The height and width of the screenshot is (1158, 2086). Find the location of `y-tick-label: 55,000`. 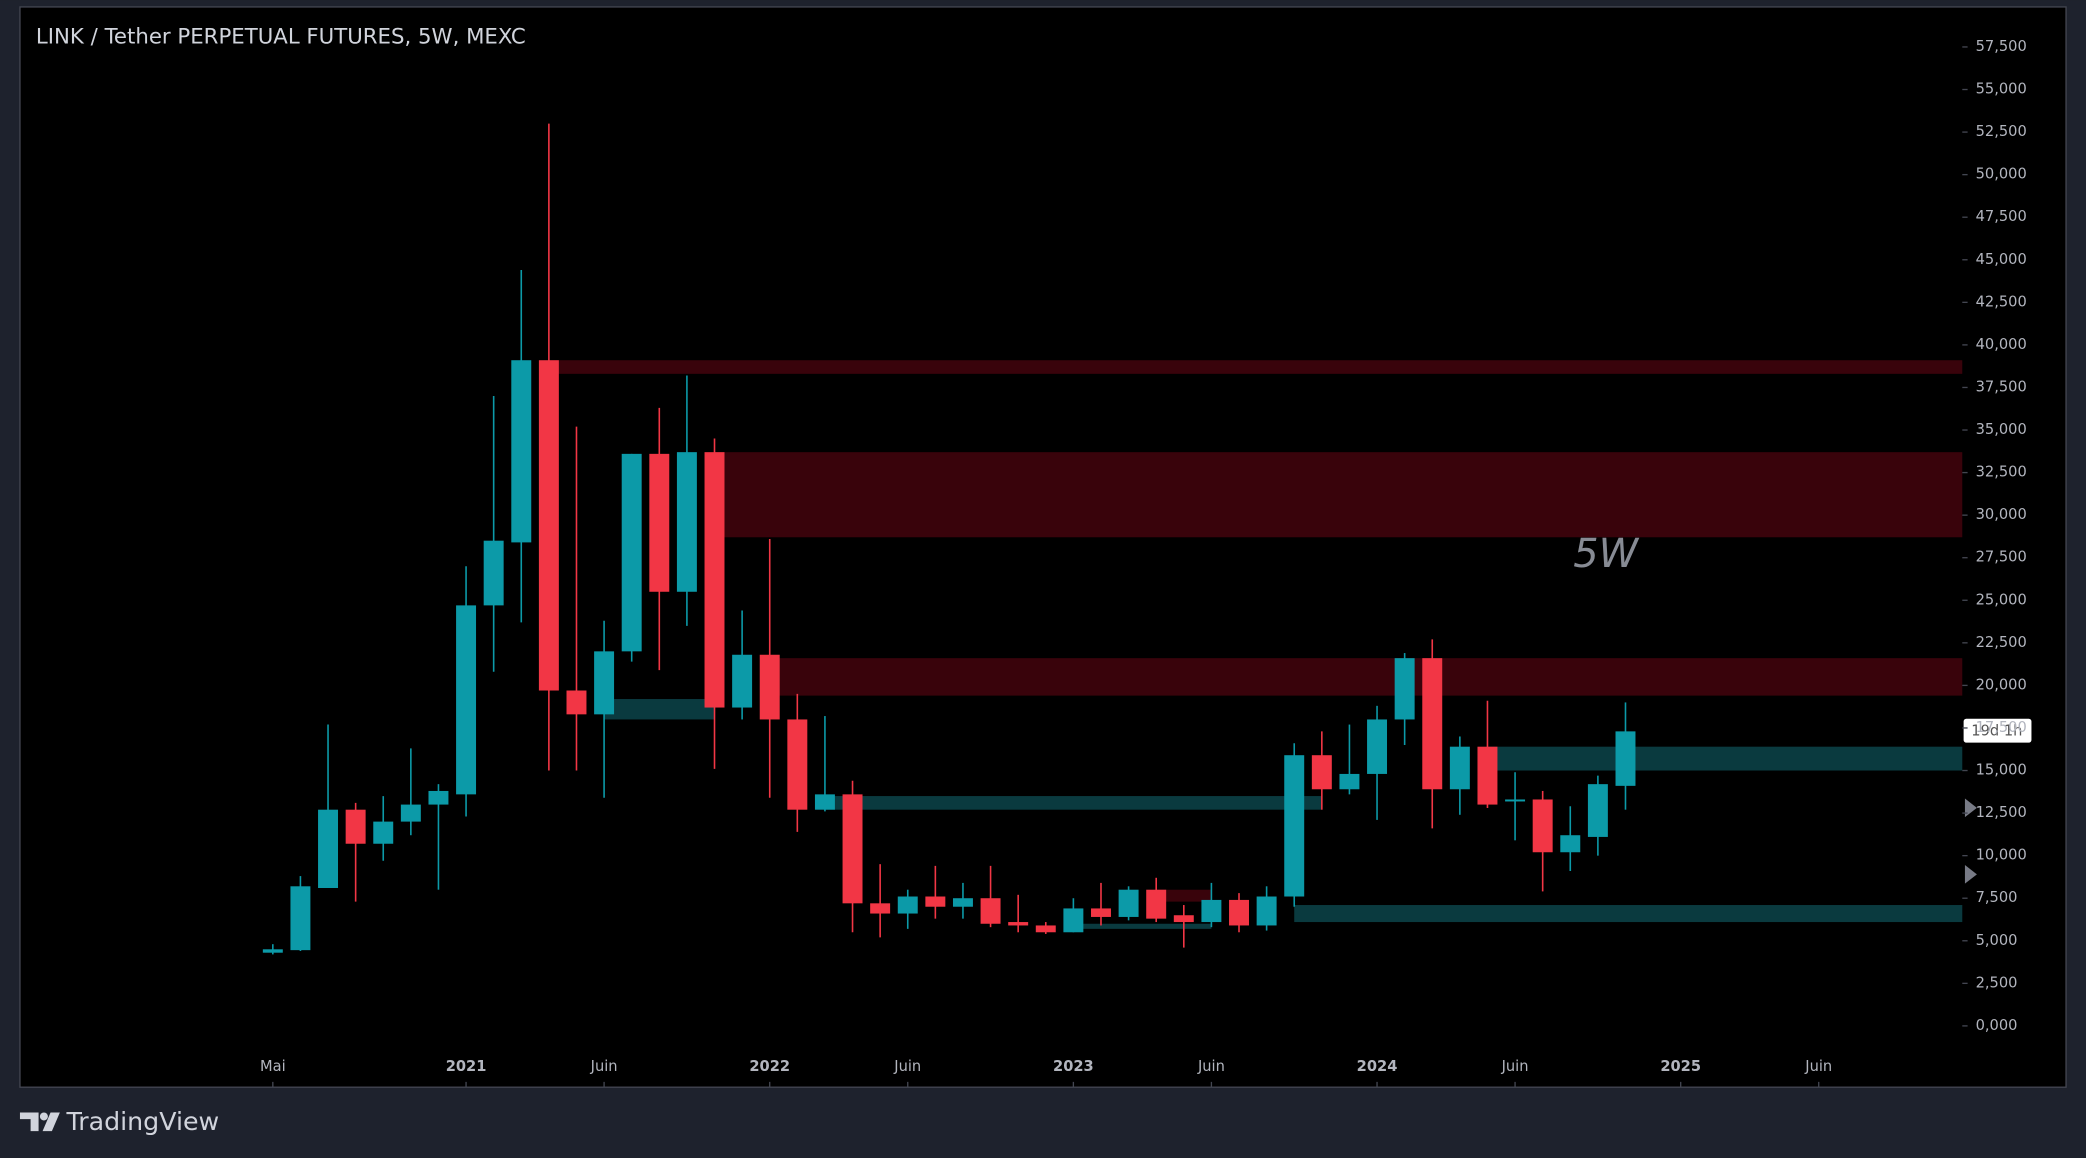

y-tick-label: 55,000 is located at coordinates (2001, 89).